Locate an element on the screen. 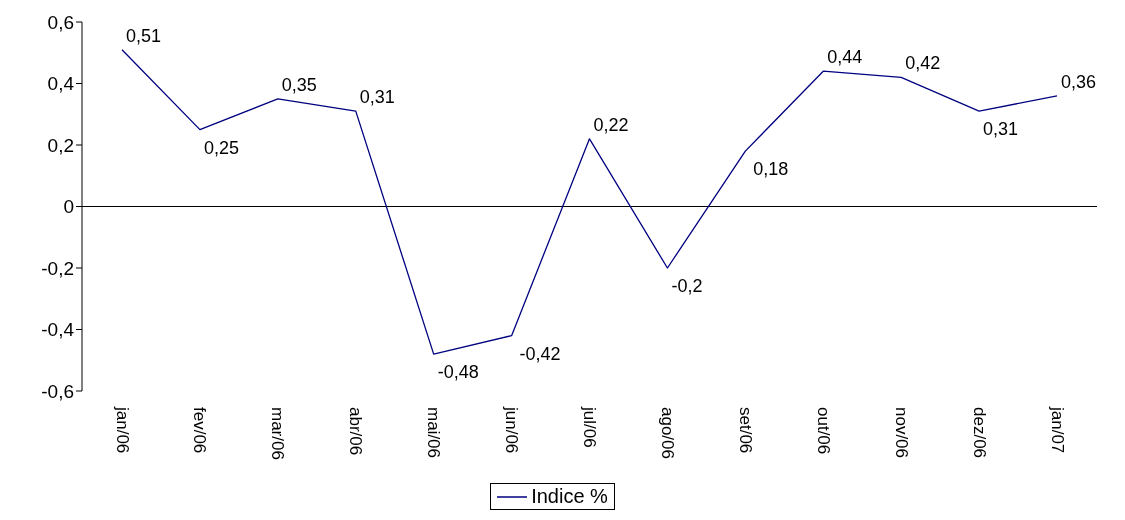 The width and height of the screenshot is (1125, 520). y-tick-label: 0,2 is located at coordinates (60, 145).